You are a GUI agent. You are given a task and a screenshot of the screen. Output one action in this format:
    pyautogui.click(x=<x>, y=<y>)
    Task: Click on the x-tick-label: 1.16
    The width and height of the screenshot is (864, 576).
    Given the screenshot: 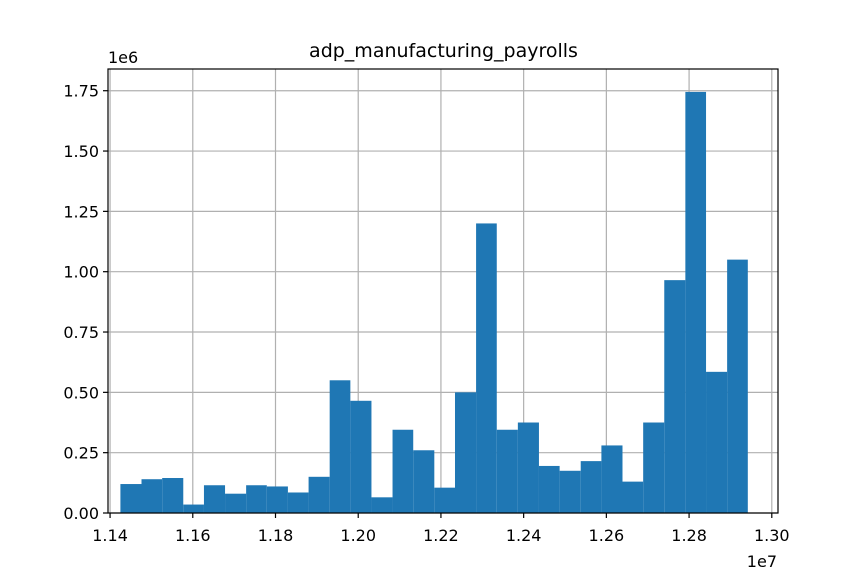 What is the action you would take?
    pyautogui.click(x=193, y=535)
    